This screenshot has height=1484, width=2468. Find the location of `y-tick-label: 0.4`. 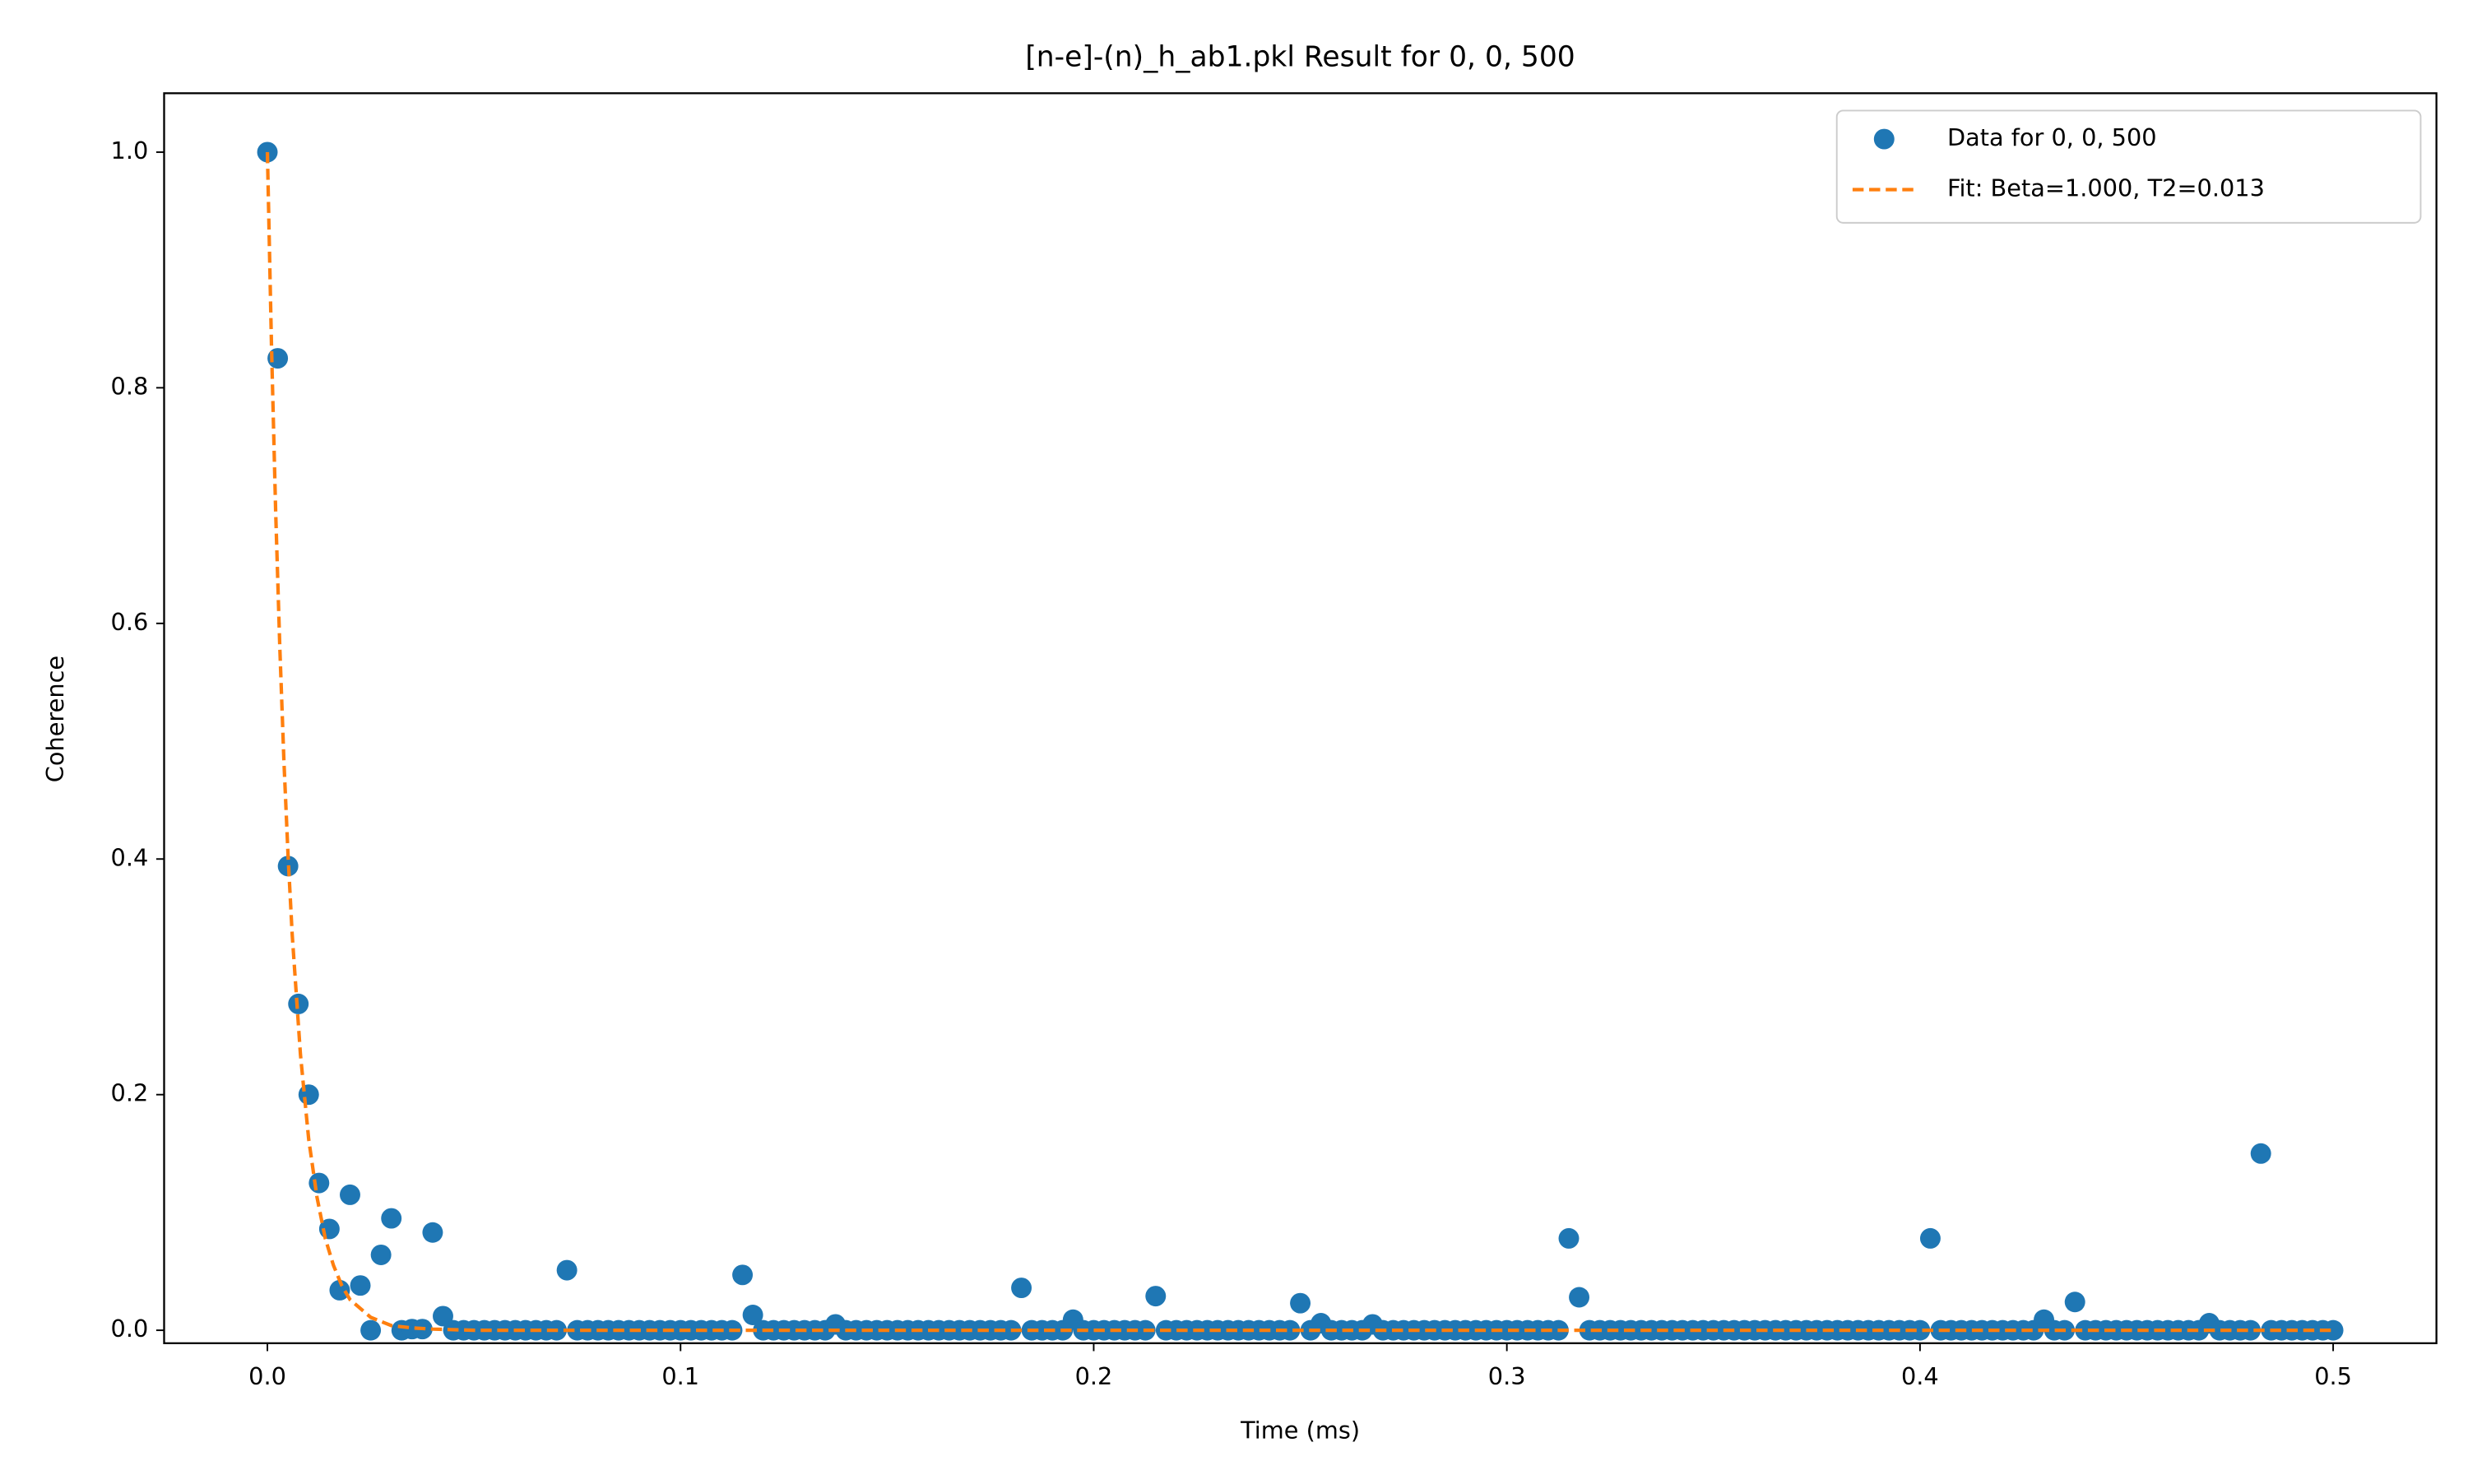

y-tick-label: 0.4 is located at coordinates (130, 857).